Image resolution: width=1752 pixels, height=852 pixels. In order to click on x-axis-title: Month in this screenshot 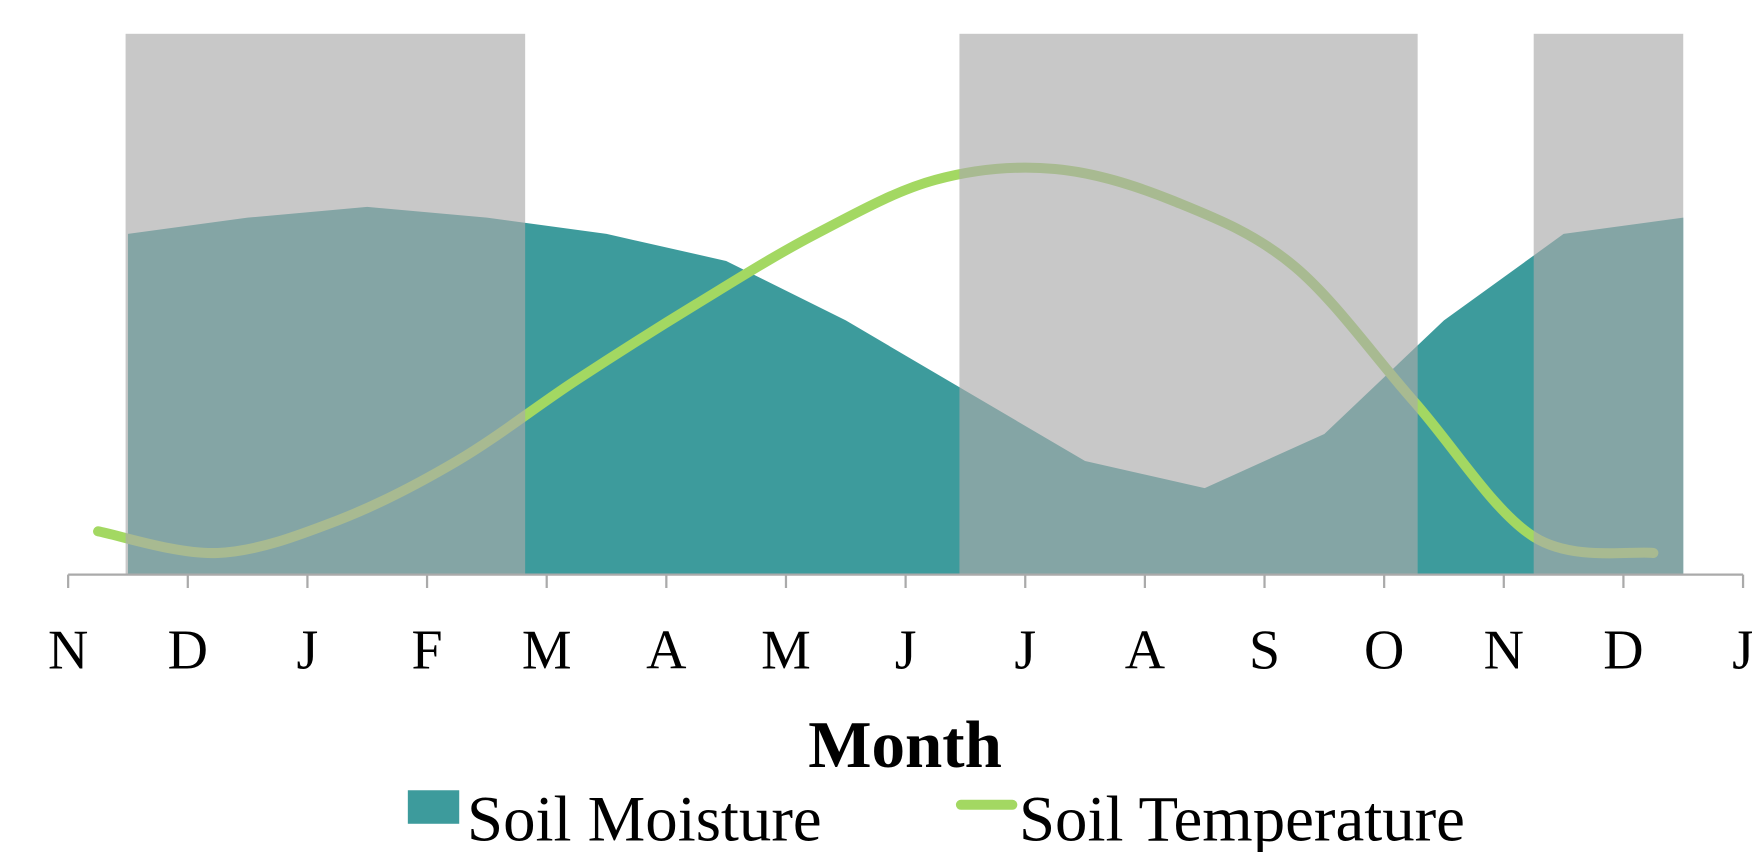, I will do `click(905, 744)`.